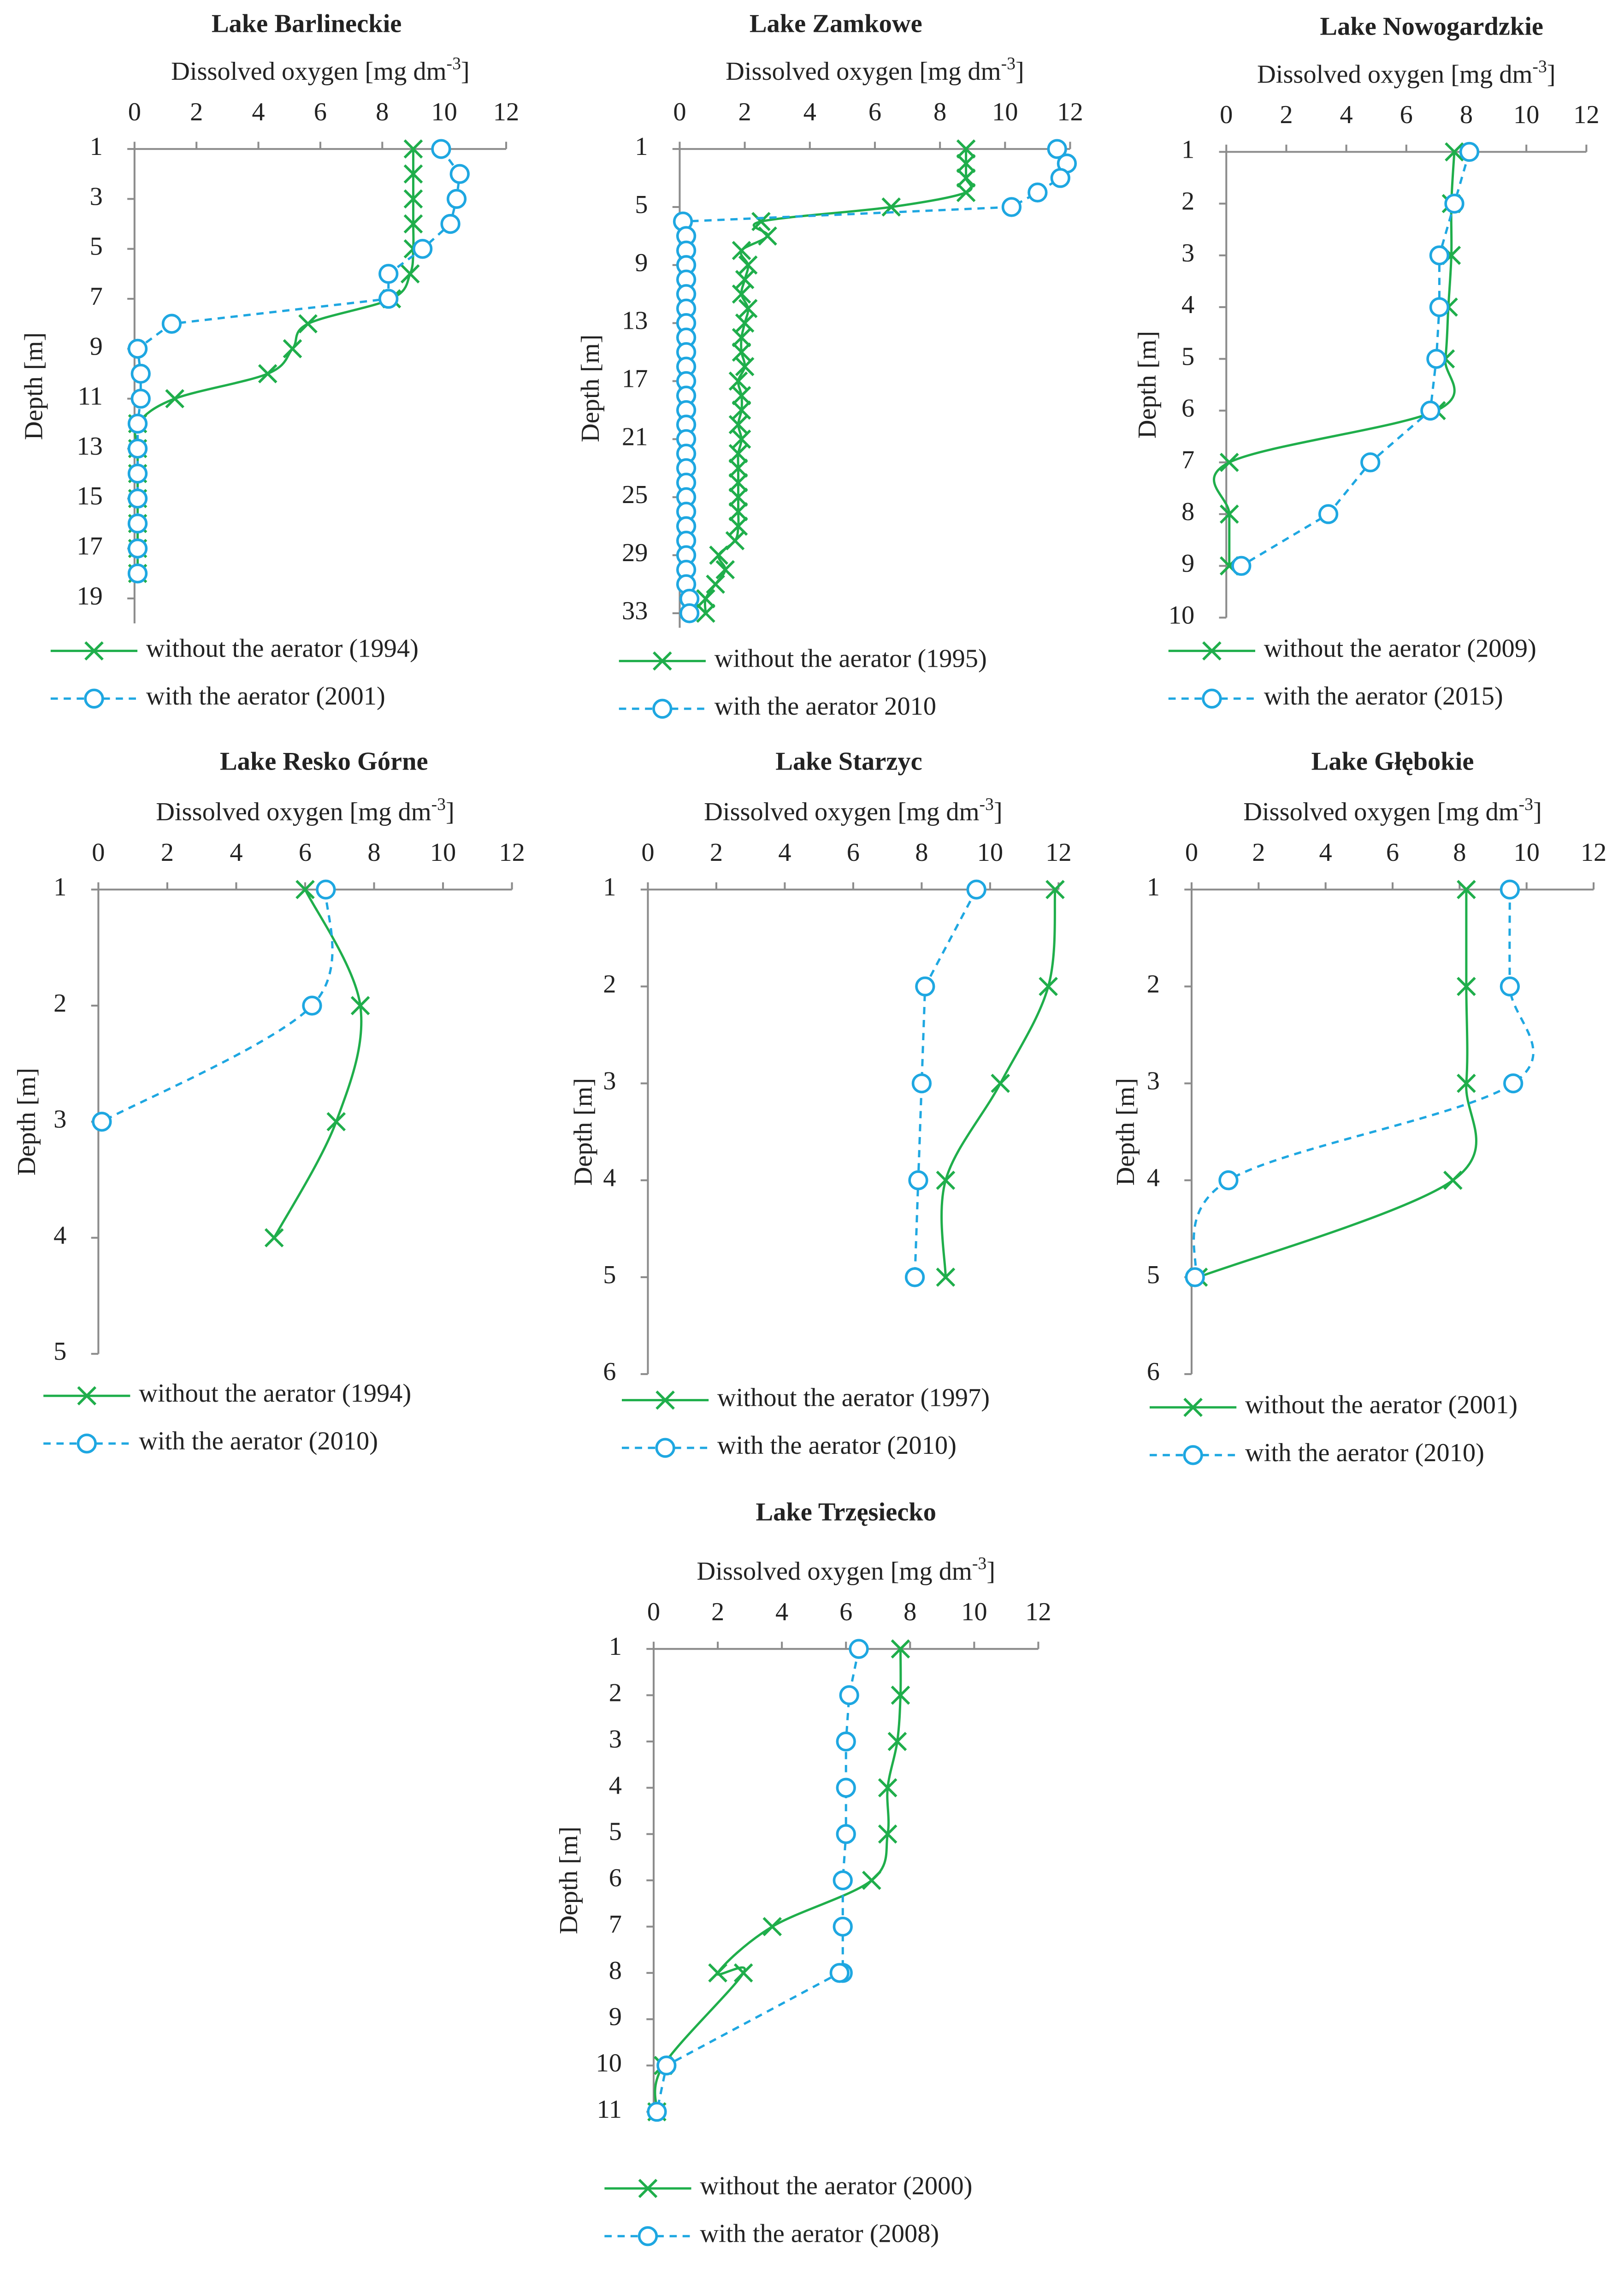  What do you see at coordinates (854, 1398) in the screenshot?
I see `legend-label: without the aerator (1997)` at bounding box center [854, 1398].